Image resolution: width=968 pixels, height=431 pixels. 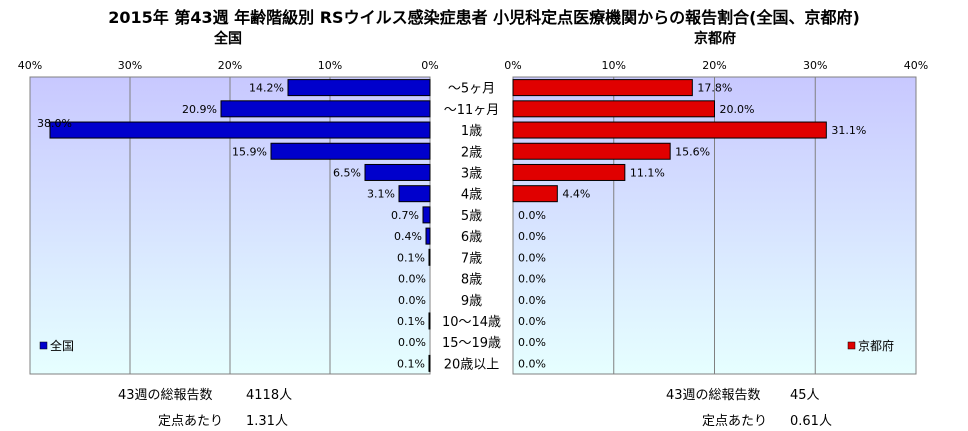 What do you see at coordinates (408, 236) in the screenshot?
I see `value-label-national: 0.4%` at bounding box center [408, 236].